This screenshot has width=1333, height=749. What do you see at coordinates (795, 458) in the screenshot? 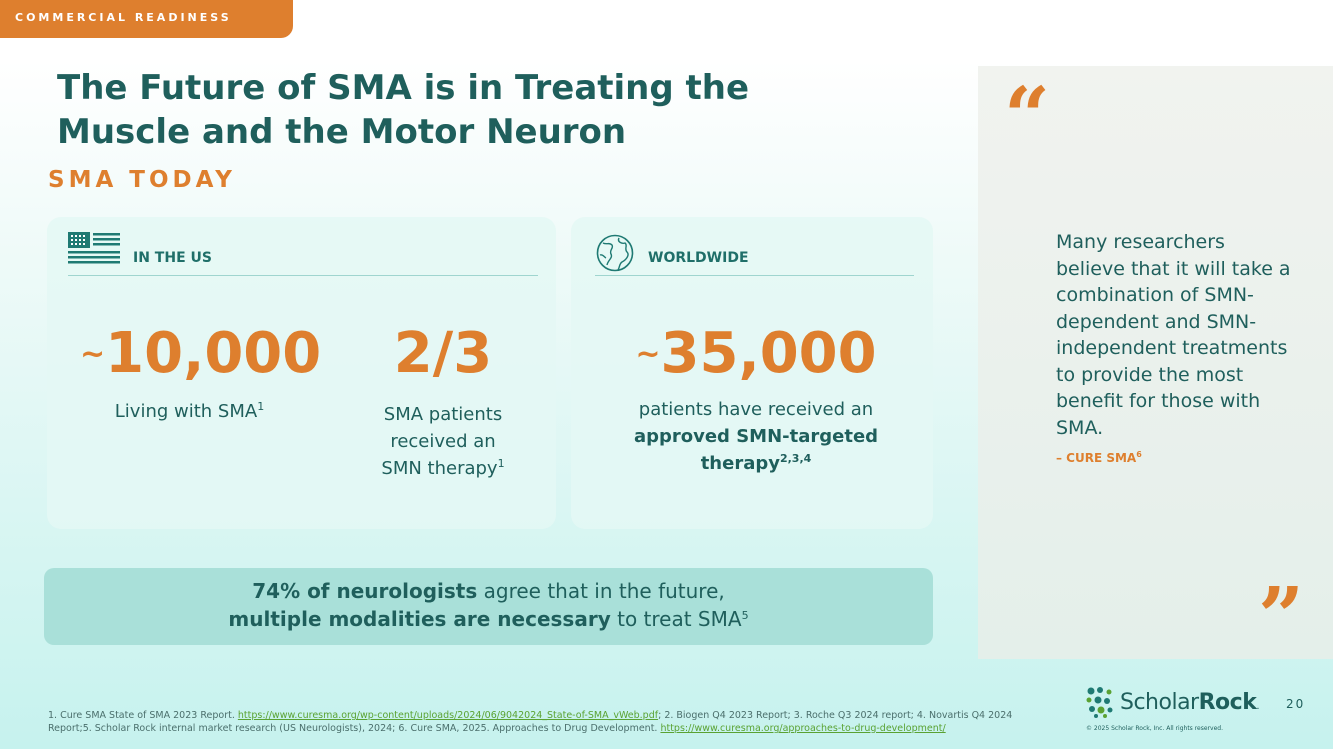
I see `footnote-ref: 2,3,4` at bounding box center [795, 458].